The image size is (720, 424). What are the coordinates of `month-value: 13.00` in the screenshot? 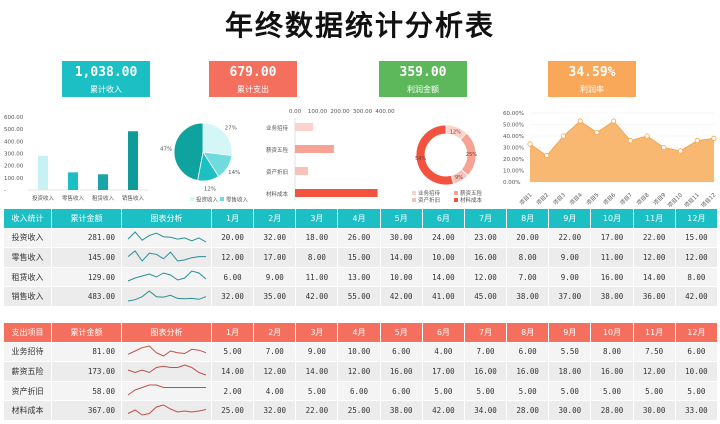 It's located at (359, 277).